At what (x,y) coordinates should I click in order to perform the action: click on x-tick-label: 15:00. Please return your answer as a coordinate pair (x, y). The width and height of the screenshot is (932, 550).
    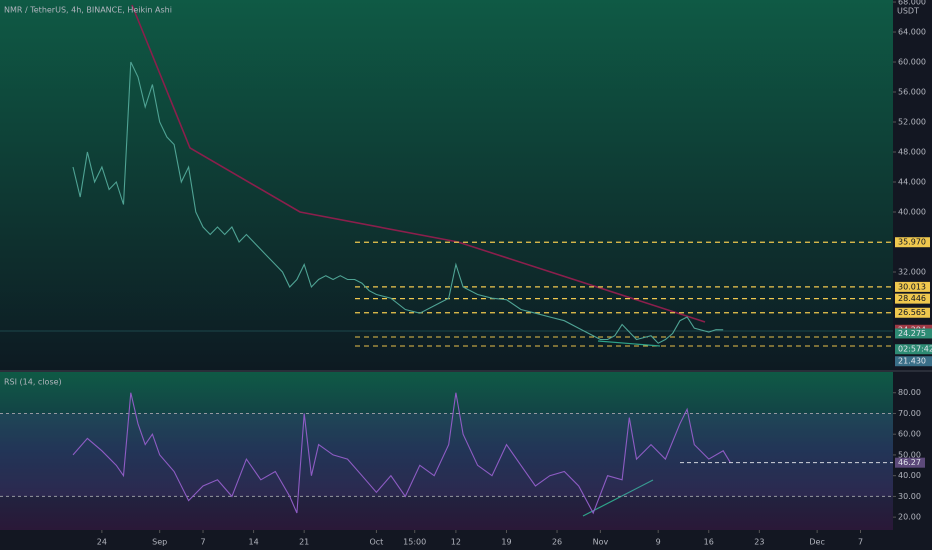
    Looking at the image, I should click on (414, 542).